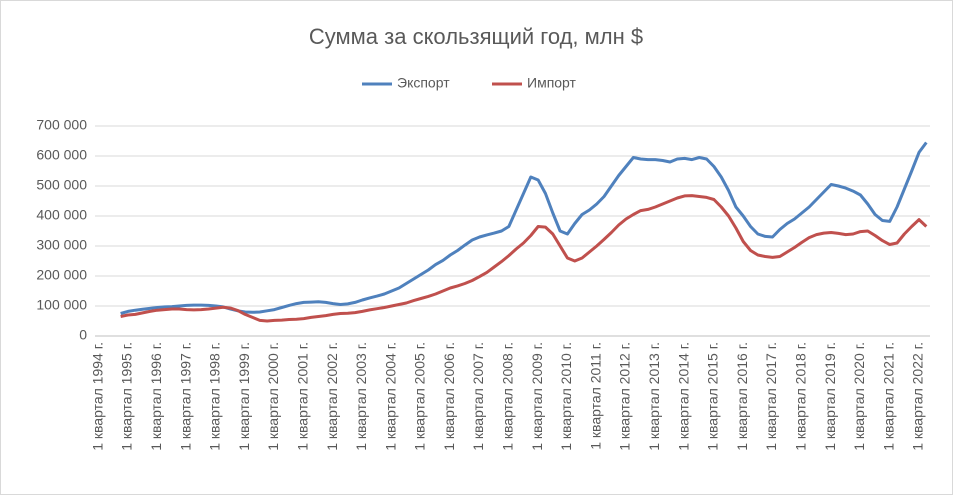  I want to click on x-tick-label: 1 квартал 2017 г., so click(771, 396).